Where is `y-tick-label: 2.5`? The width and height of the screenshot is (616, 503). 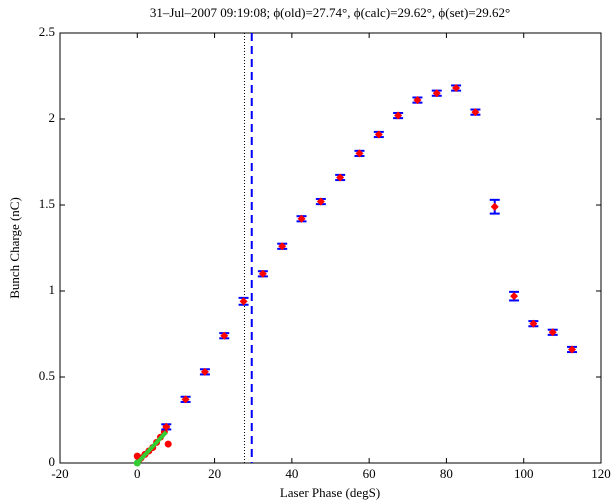
y-tick-label: 2.5 is located at coordinates (47, 31).